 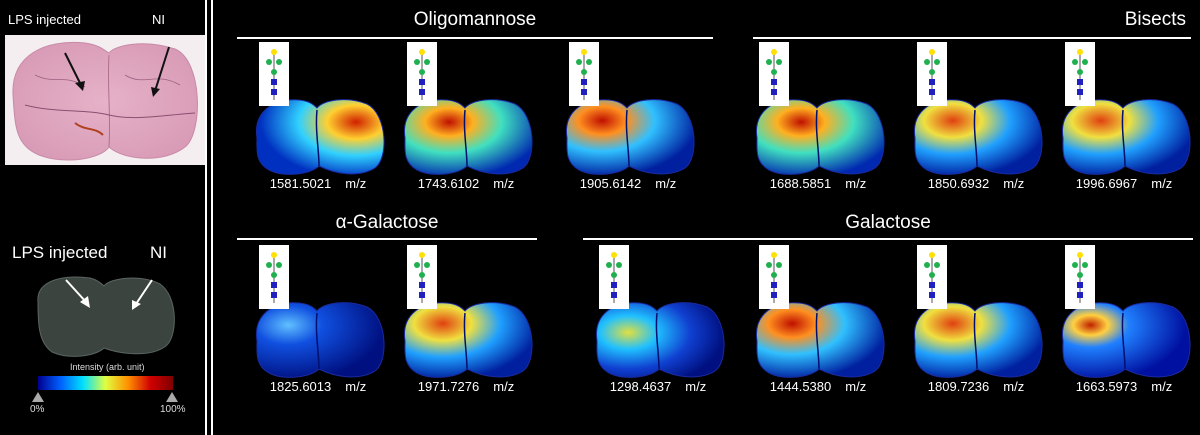 What do you see at coordinates (972, 38) in the screenshot?
I see `group-divider-bisects` at bounding box center [972, 38].